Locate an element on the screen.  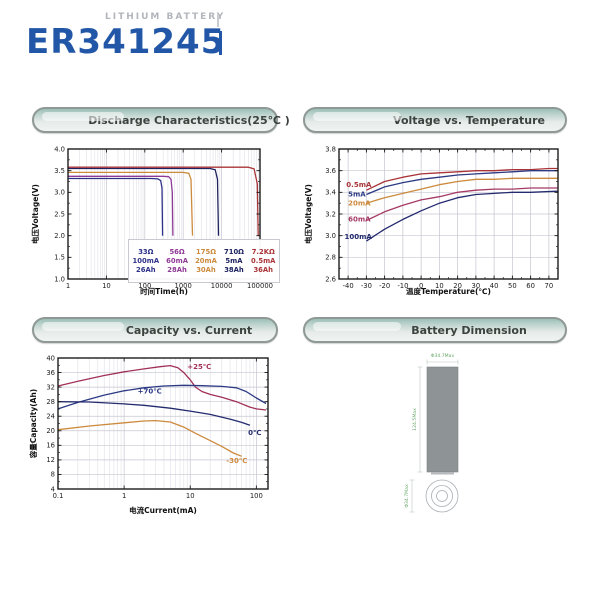
svg-text: 0℃ is located at coordinates (254, 433).